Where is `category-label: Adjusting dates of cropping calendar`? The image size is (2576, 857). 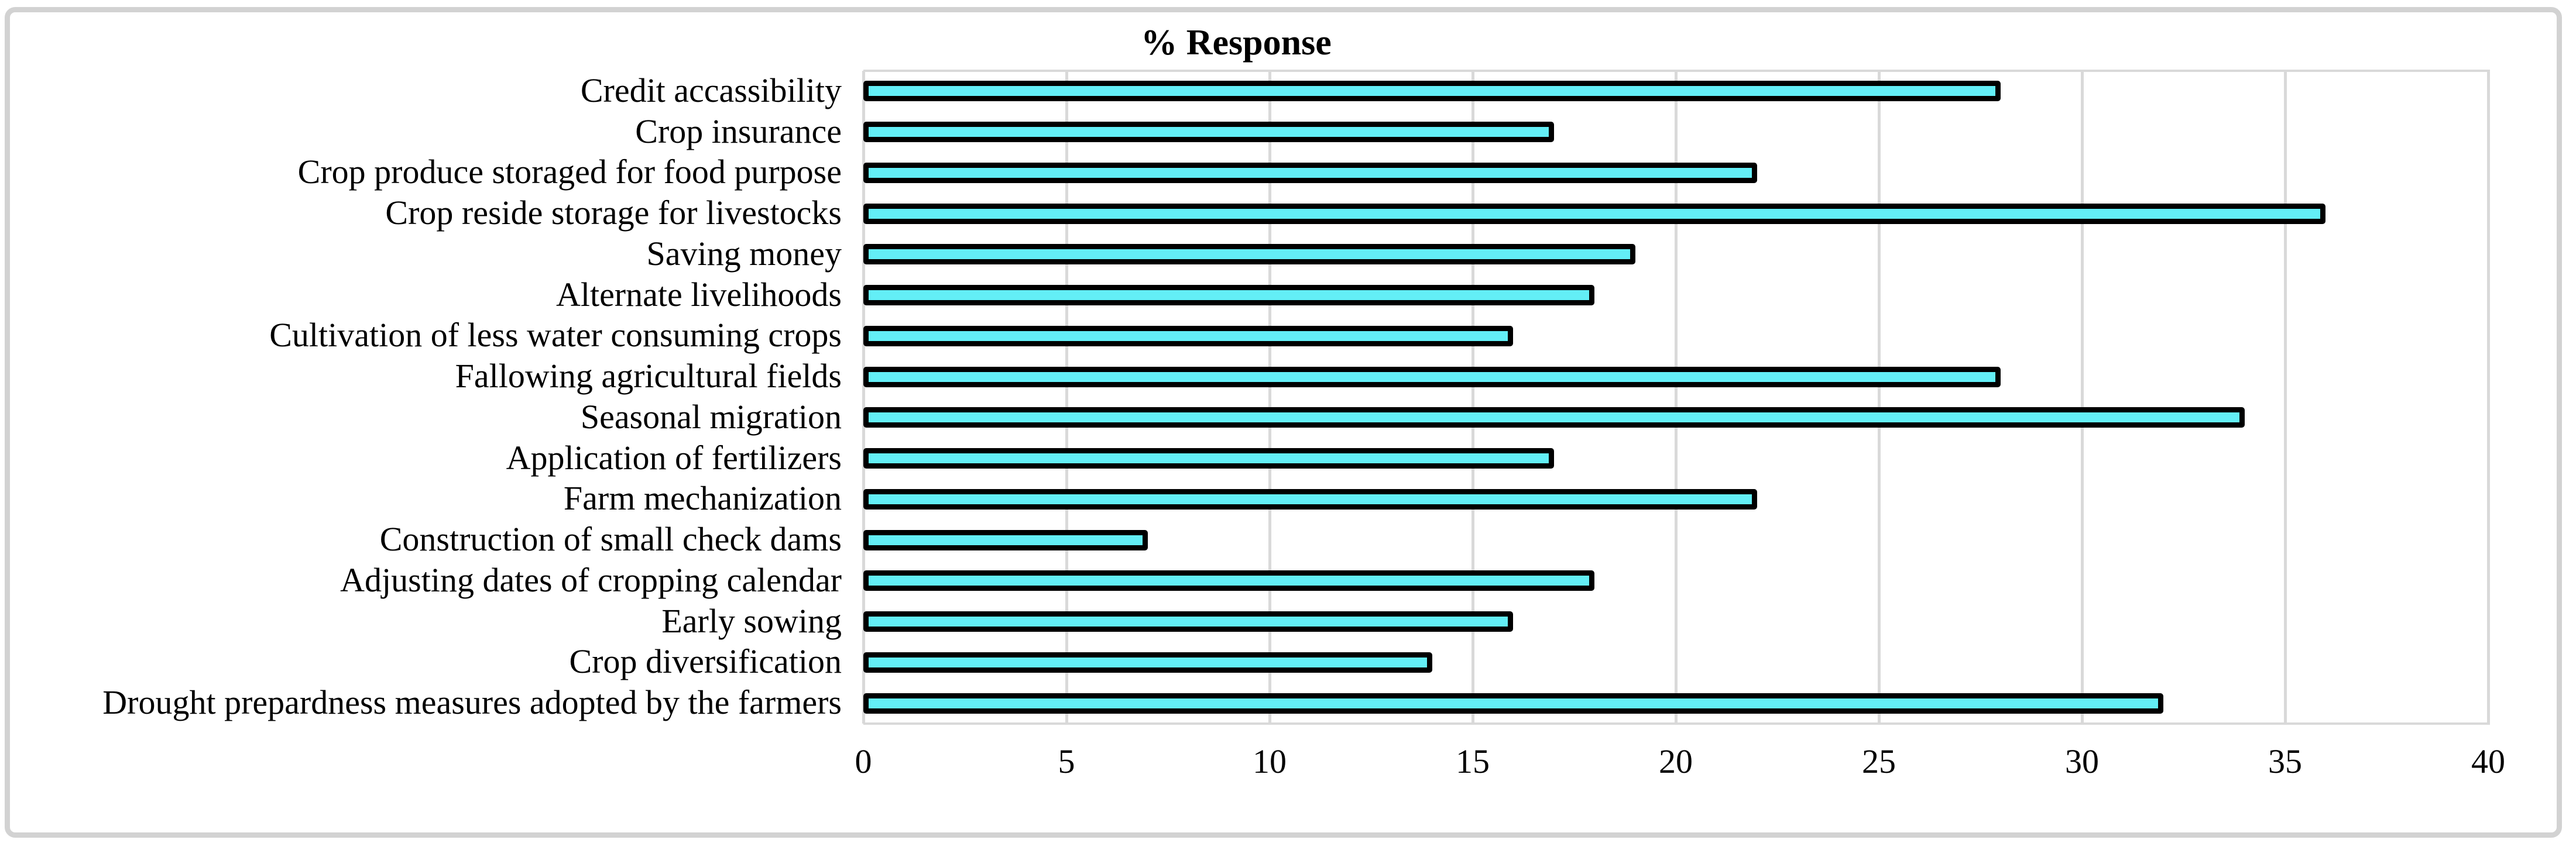 category-label: Adjusting dates of cropping calendar is located at coordinates (591, 580).